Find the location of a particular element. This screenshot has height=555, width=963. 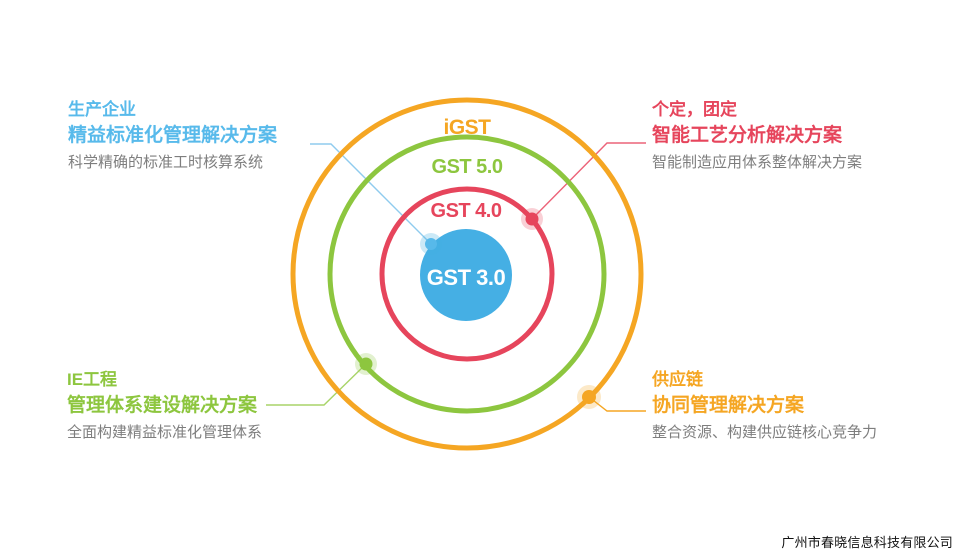

ring-label-gst3: GST 3.0 is located at coordinates (466, 277).